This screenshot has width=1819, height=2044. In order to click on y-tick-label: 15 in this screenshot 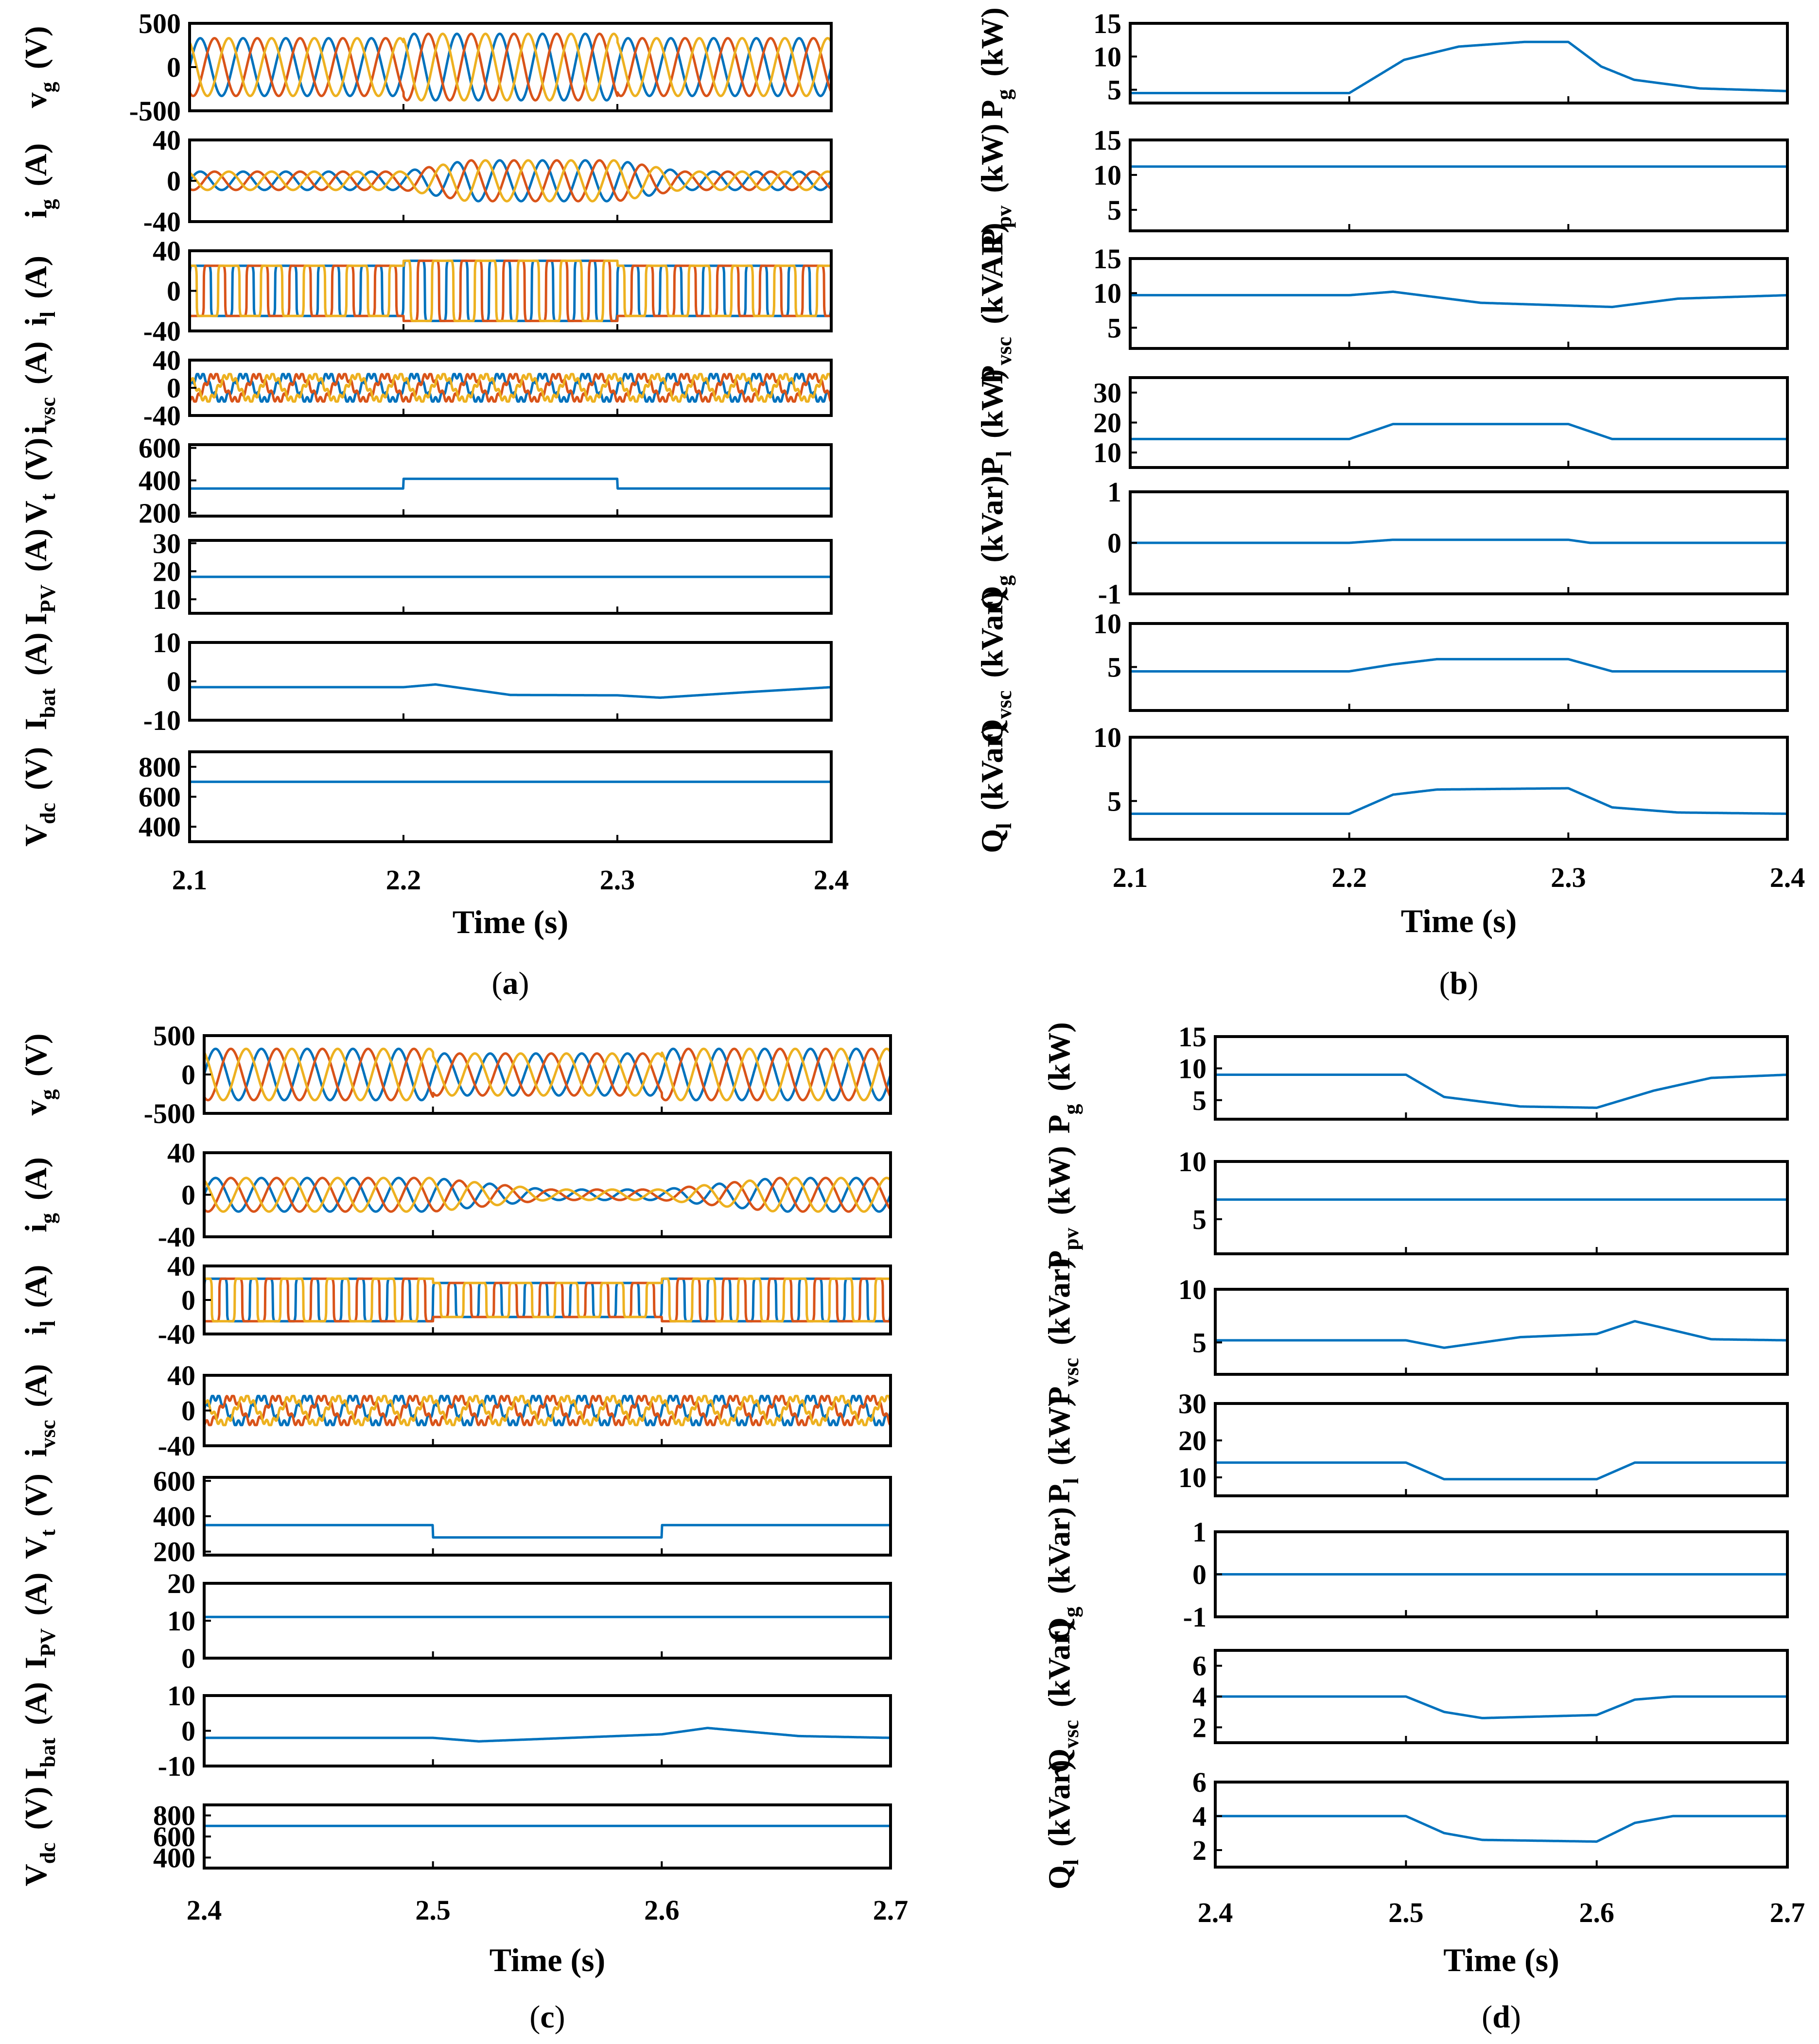, I will do `click(1192, 1037)`.